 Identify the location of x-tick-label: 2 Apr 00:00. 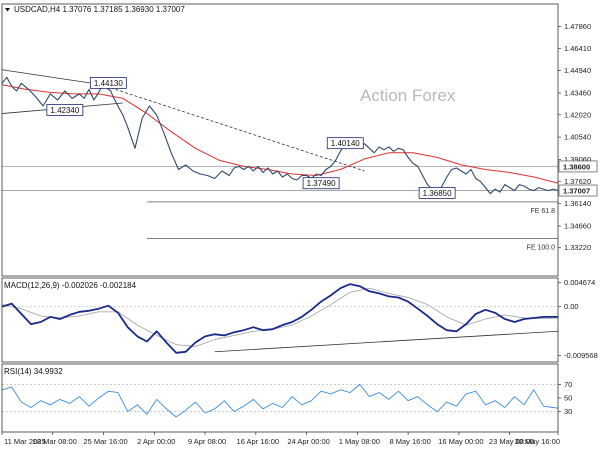
(156, 441).